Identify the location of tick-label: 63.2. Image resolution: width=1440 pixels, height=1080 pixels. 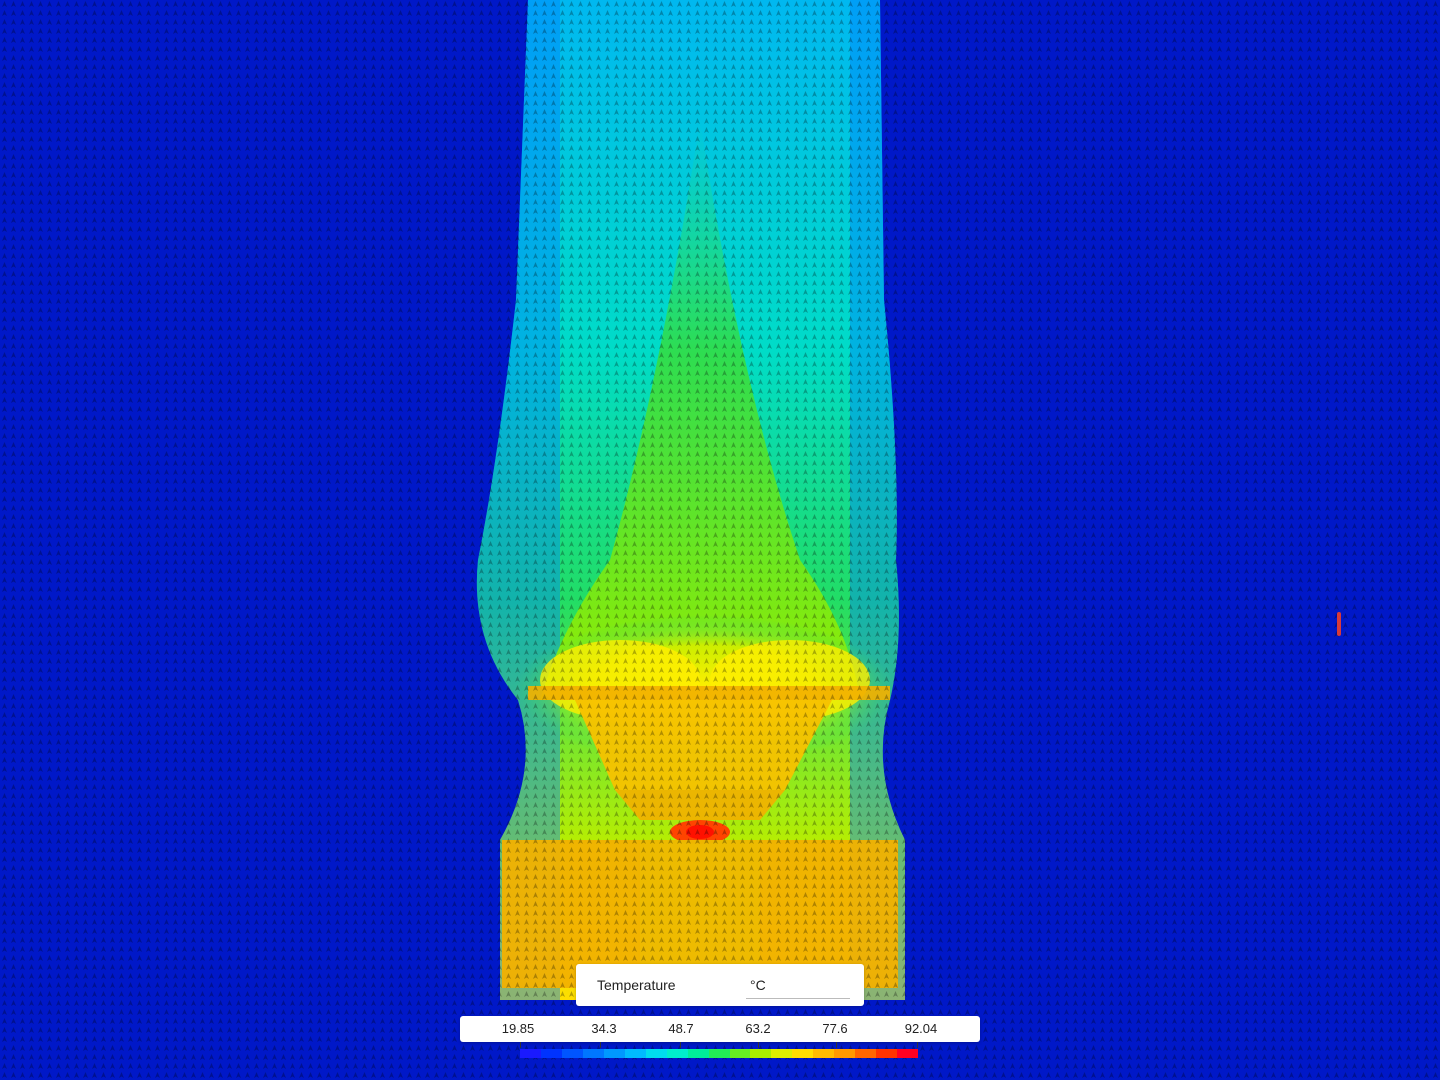
(758, 1028).